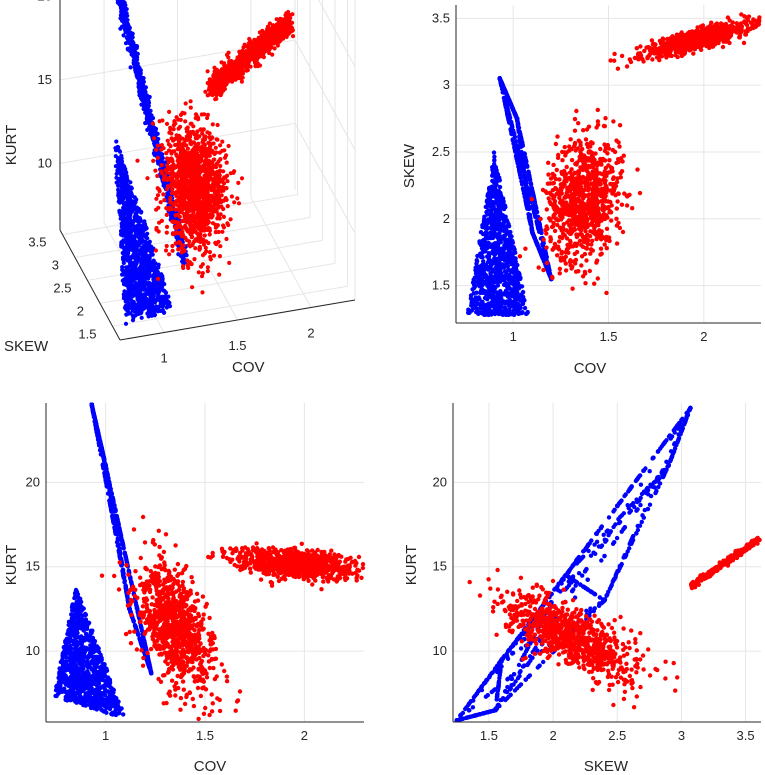 This screenshot has height=775, width=765. Describe the element at coordinates (163, 358) in the screenshot. I see `x-tick-label: 1` at that location.